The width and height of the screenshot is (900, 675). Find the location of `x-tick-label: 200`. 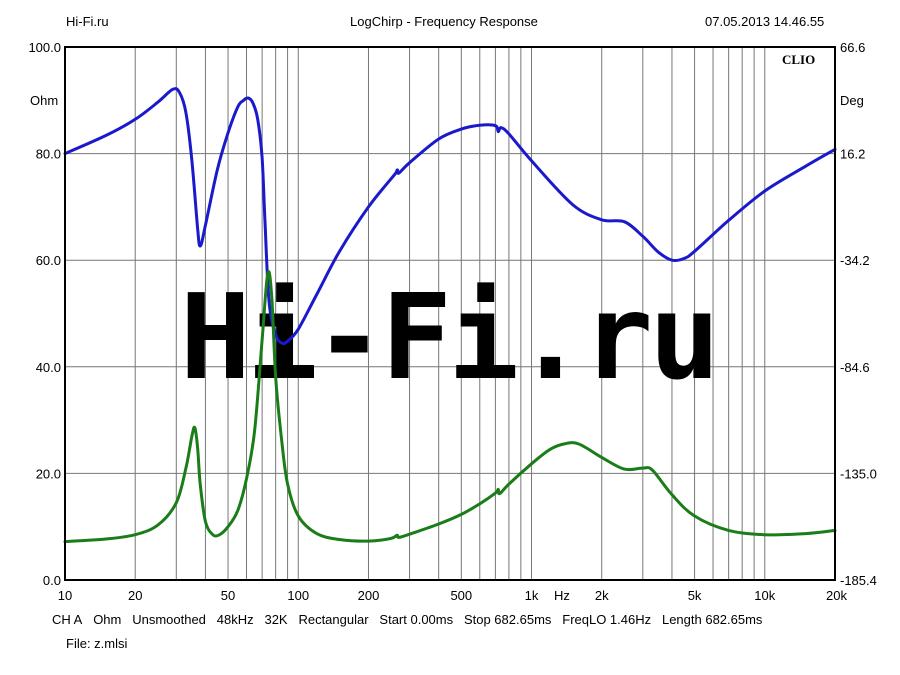

x-tick-label: 200 is located at coordinates (369, 595).